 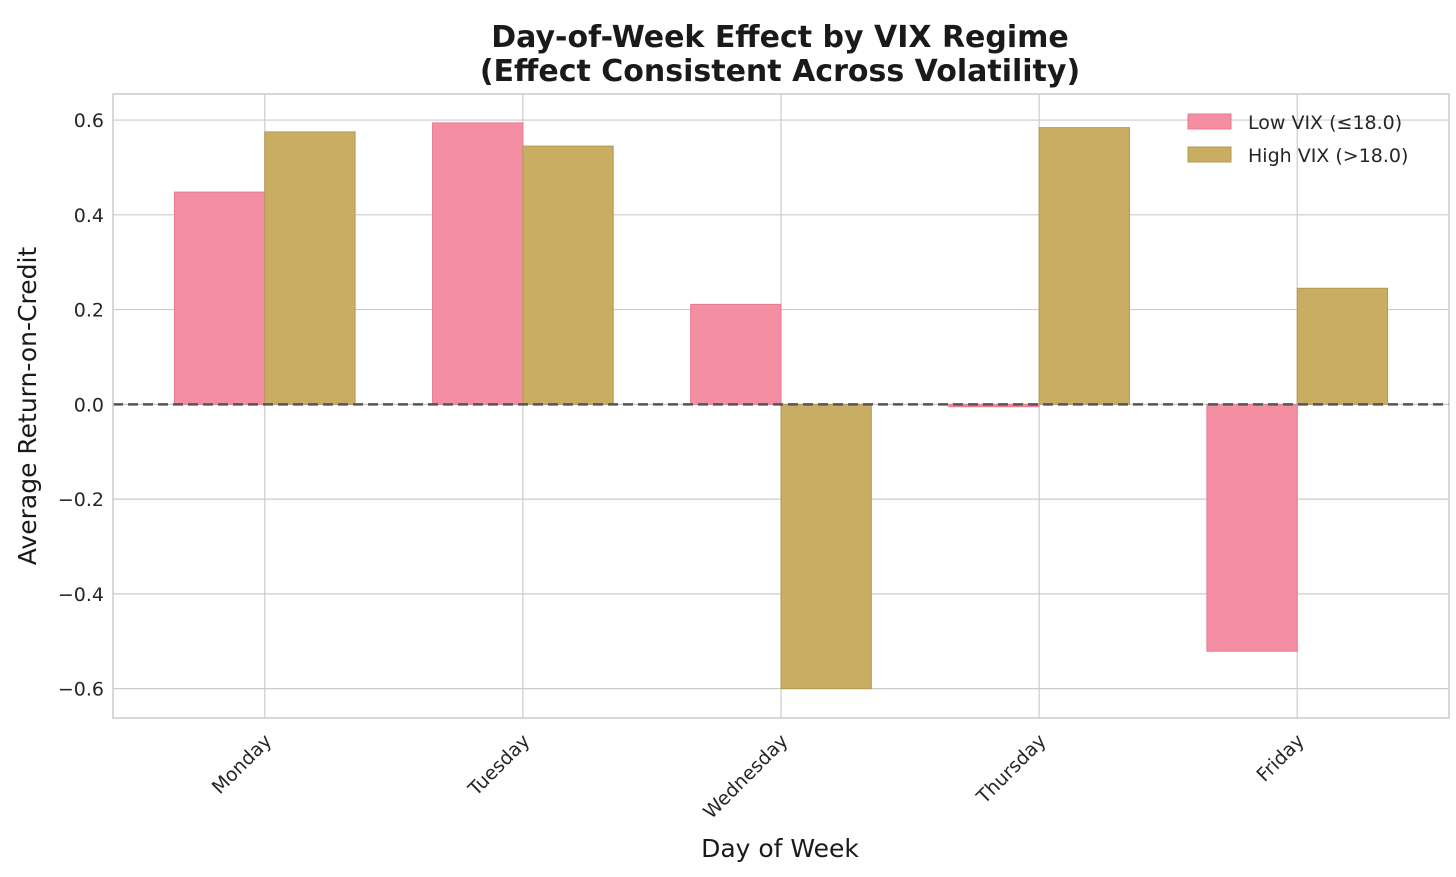 What do you see at coordinates (478, 263) in the screenshot?
I see `bar-low-vix-tuesday` at bounding box center [478, 263].